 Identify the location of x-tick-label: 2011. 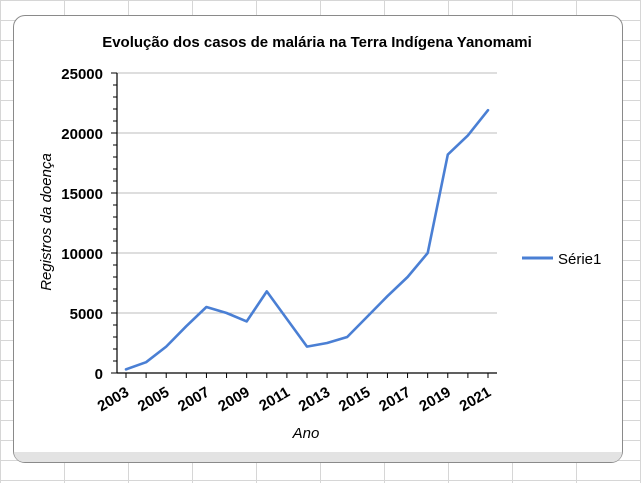
(274, 399).